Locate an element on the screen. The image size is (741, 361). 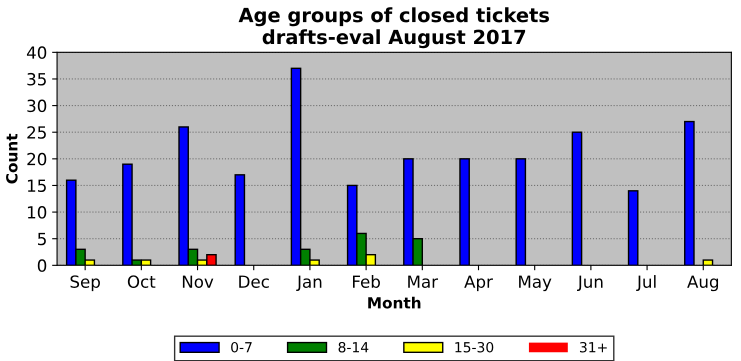
y-tick-label: 30 is located at coordinates (36, 106).